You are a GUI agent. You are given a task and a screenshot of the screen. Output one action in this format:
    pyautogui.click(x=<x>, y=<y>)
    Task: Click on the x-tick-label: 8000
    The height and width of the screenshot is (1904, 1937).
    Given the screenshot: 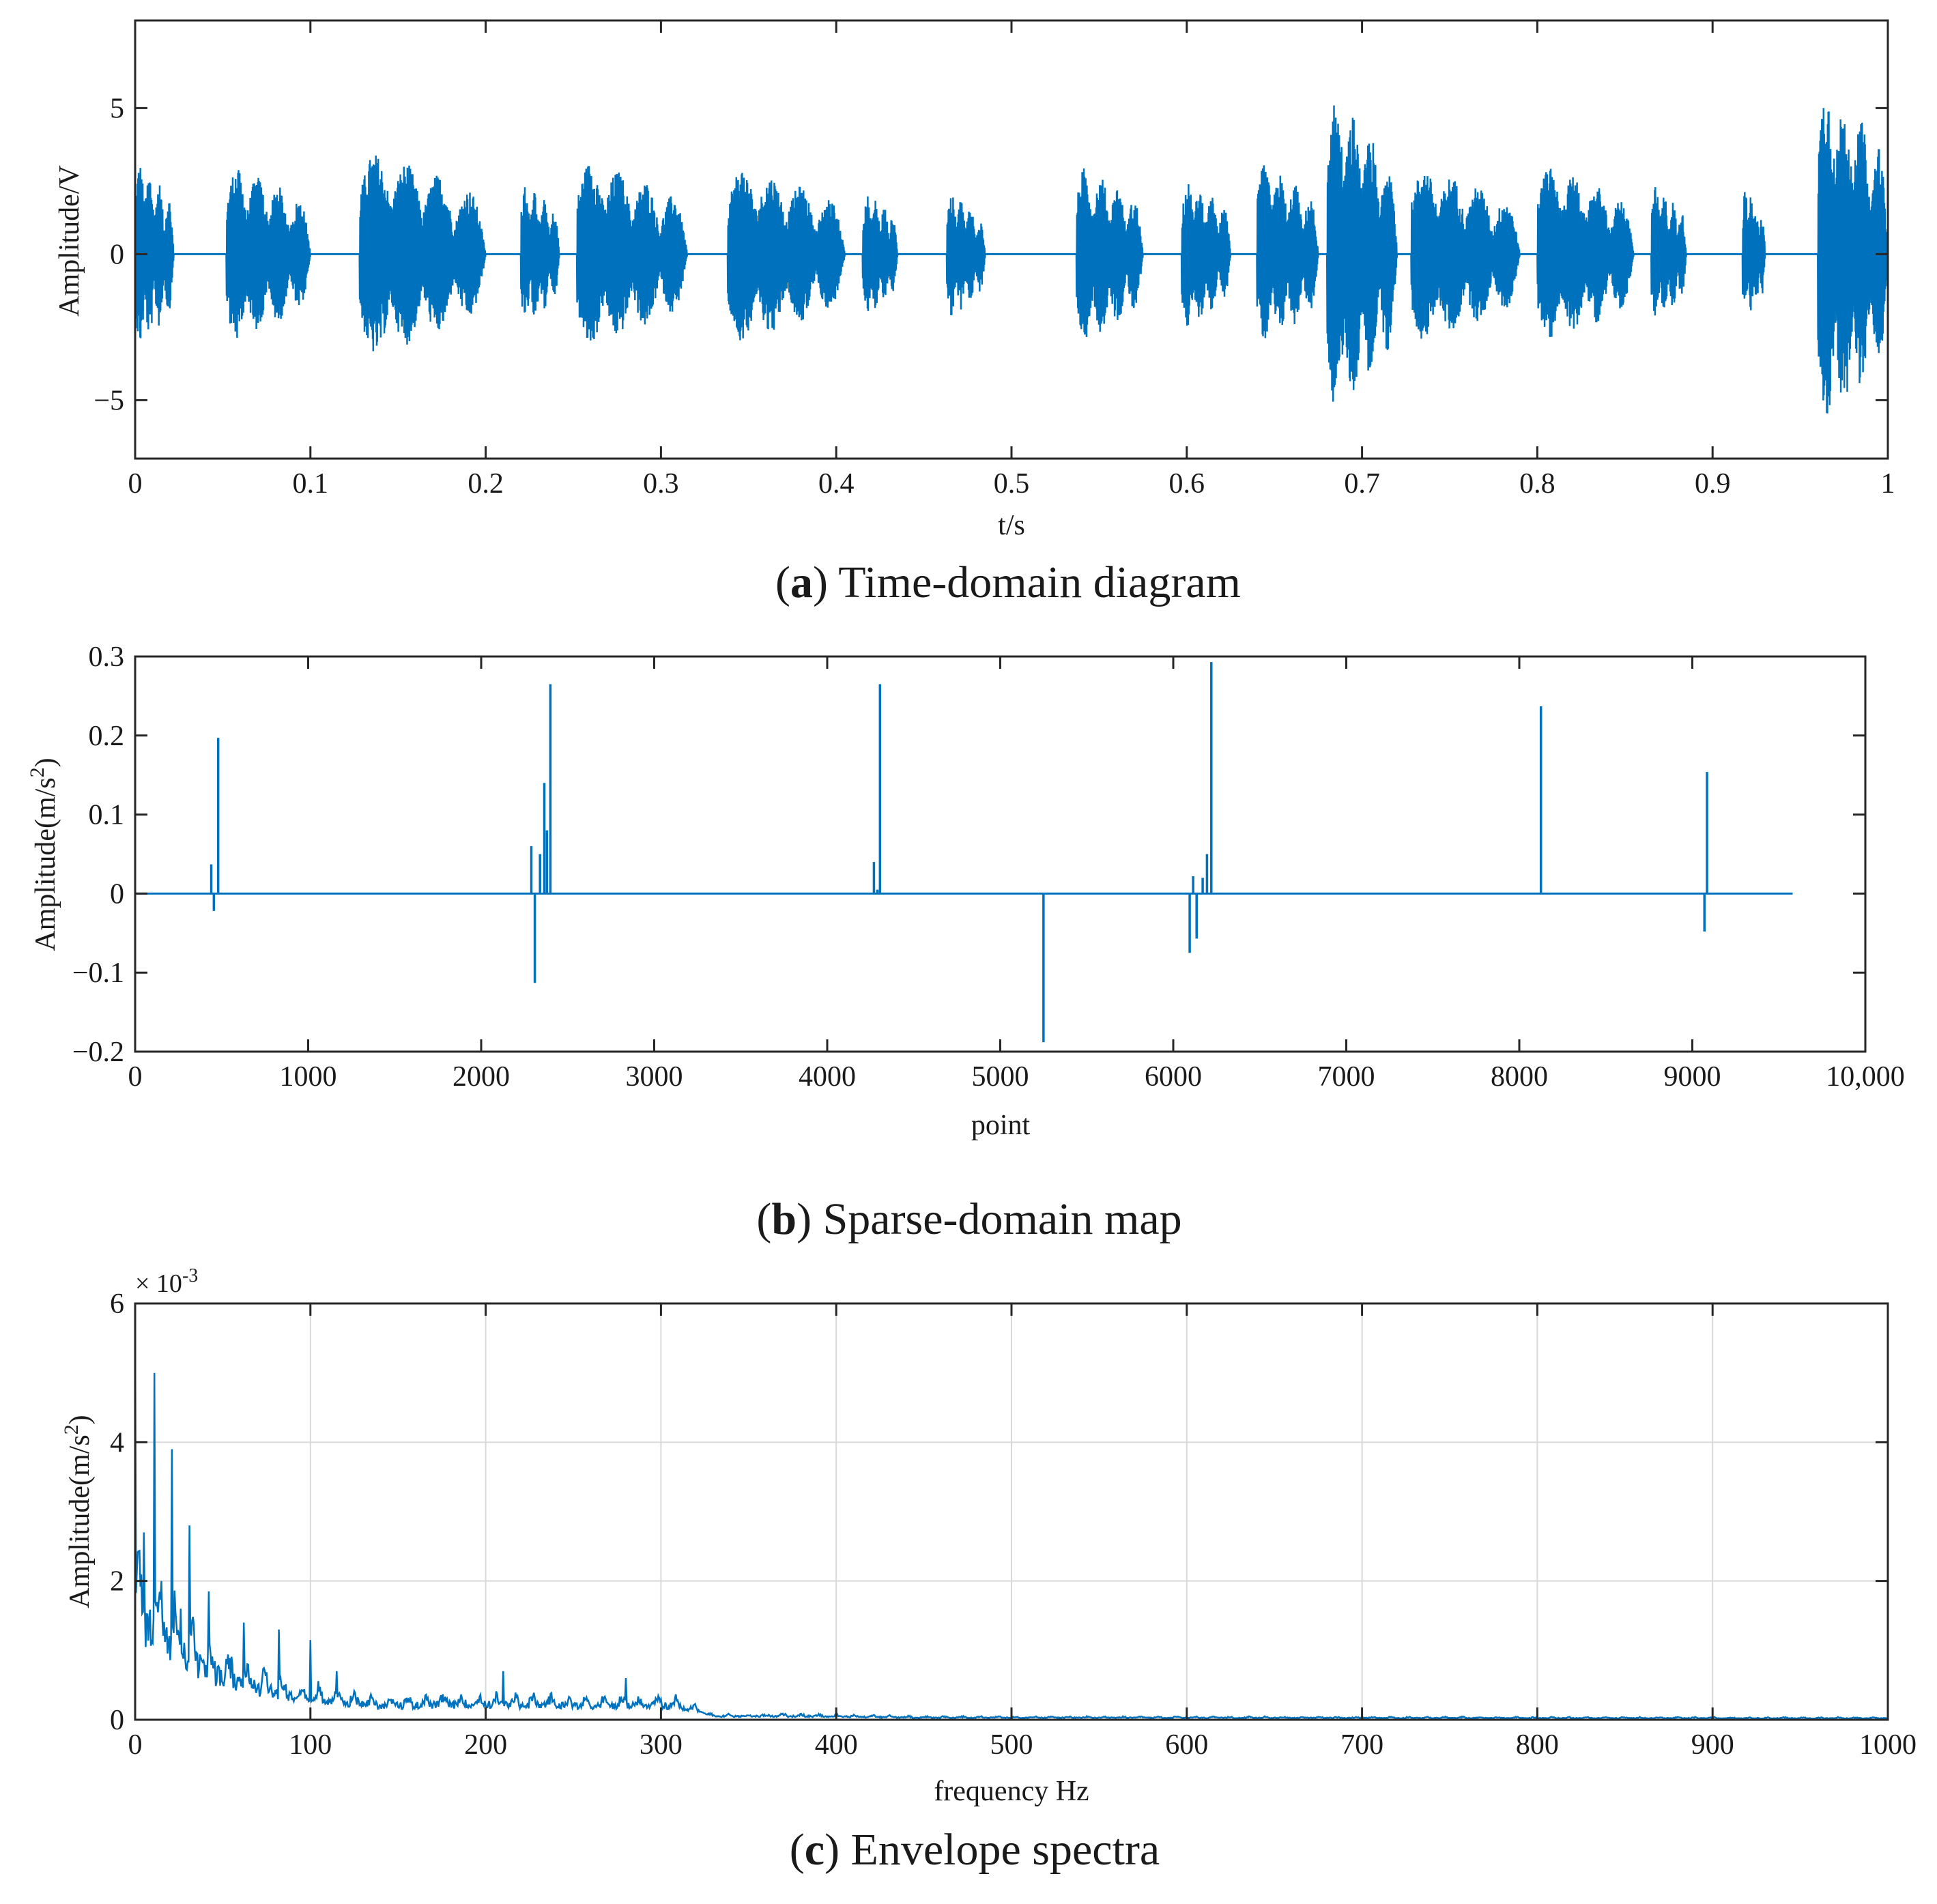 What is the action you would take?
    pyautogui.click(x=1519, y=1077)
    